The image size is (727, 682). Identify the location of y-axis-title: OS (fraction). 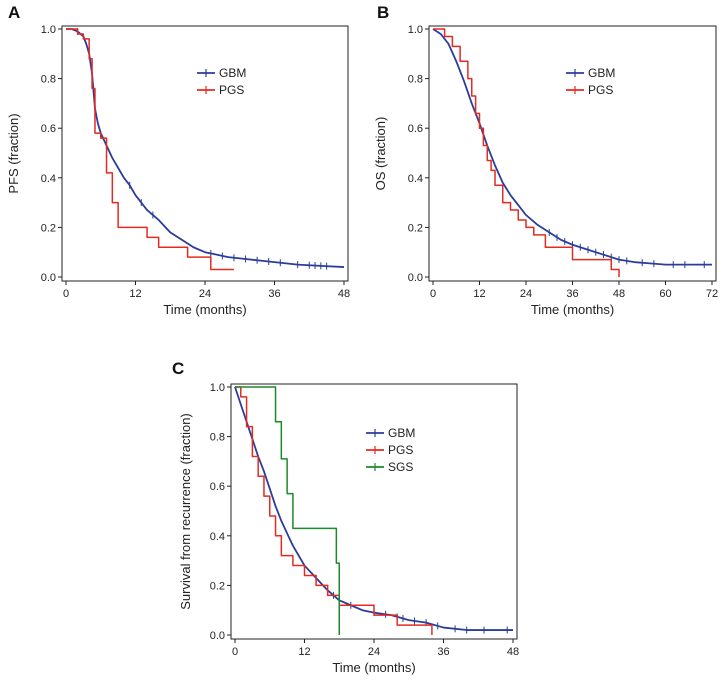
(380, 154).